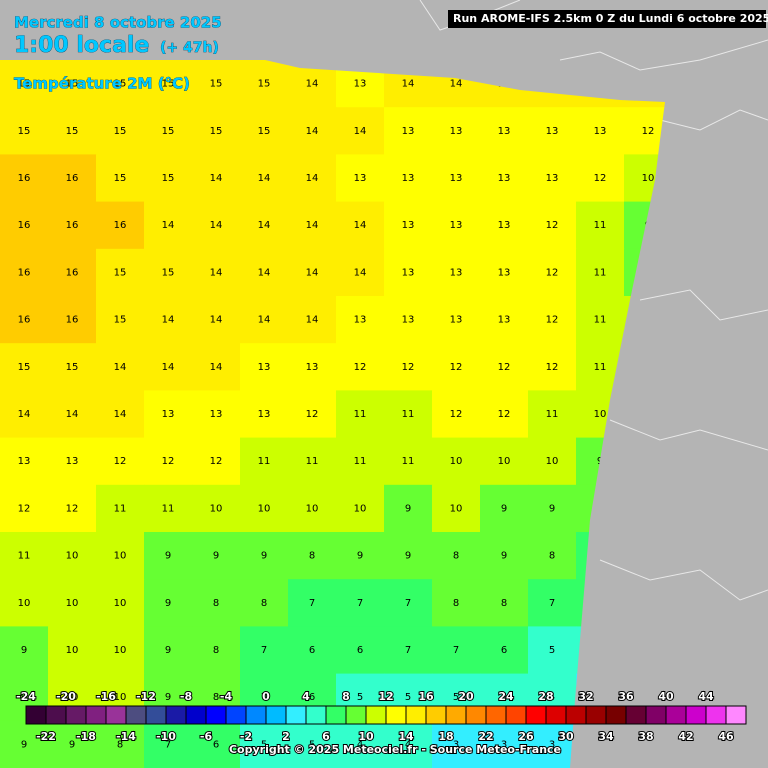  Describe the element at coordinates (326, 736) in the screenshot. I see `legend-label-bottom: 6` at that location.